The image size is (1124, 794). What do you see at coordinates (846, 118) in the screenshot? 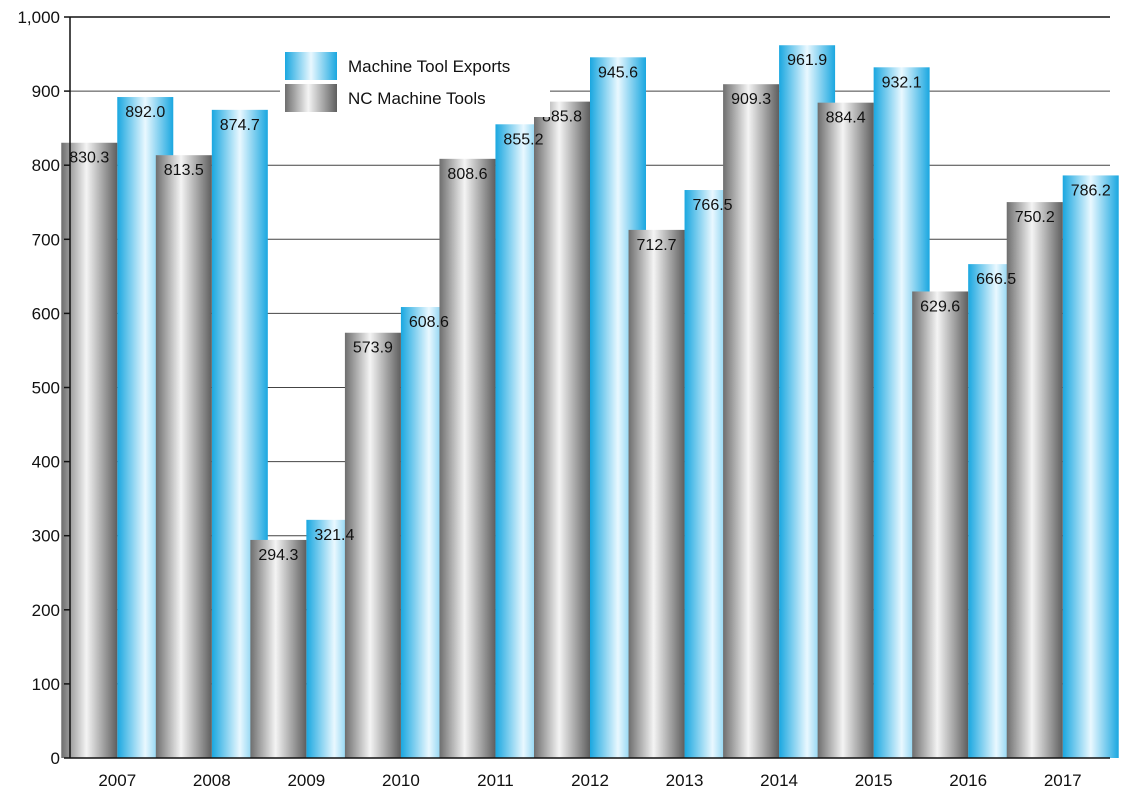
I see `value-label-nc: 884.4` at bounding box center [846, 118].